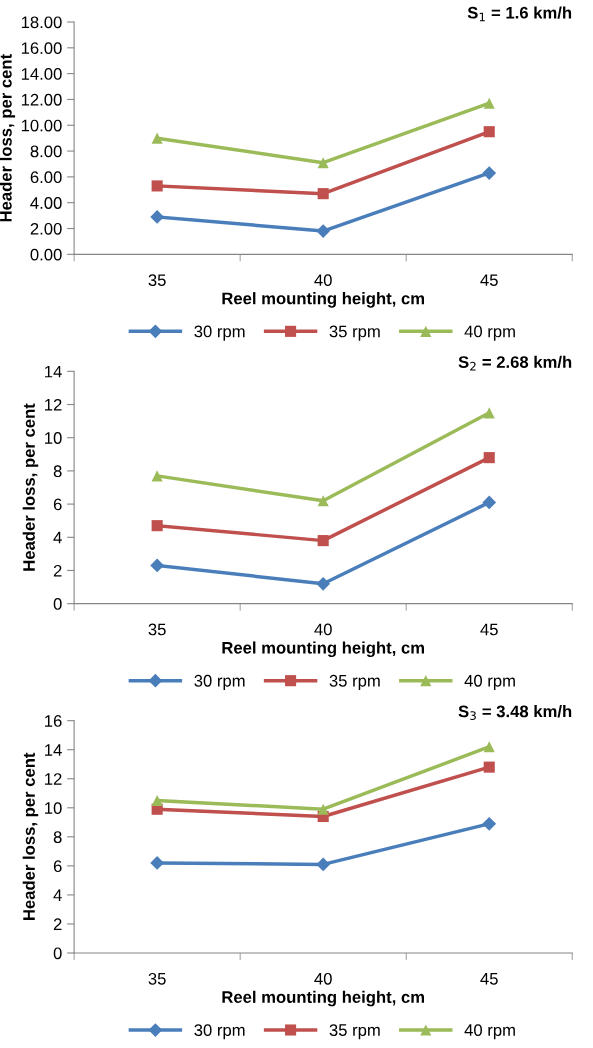 This screenshot has width=593, height=1048. Describe the element at coordinates (41, 48) in the screenshot. I see `y-tick-label: 16.00` at that location.